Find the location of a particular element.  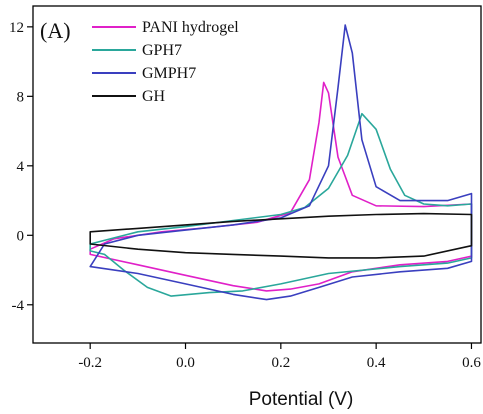

x-axis-label: Potential (V) is located at coordinates (301, 399).